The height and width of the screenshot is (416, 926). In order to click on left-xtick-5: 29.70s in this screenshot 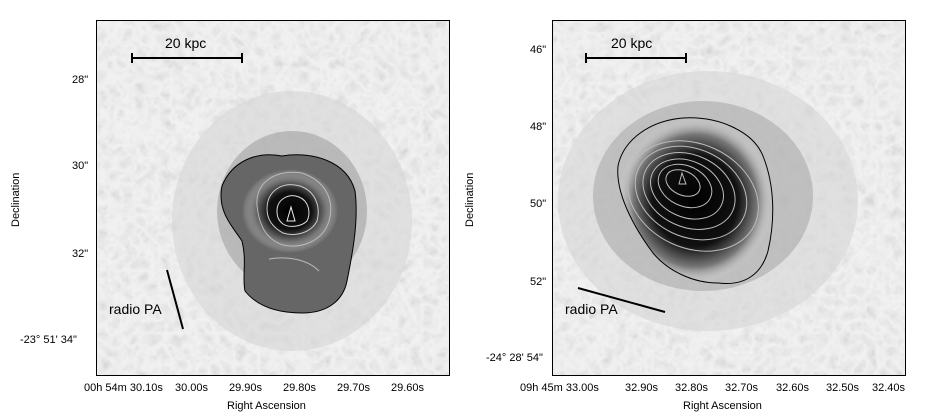, I will do `click(354, 388)`.